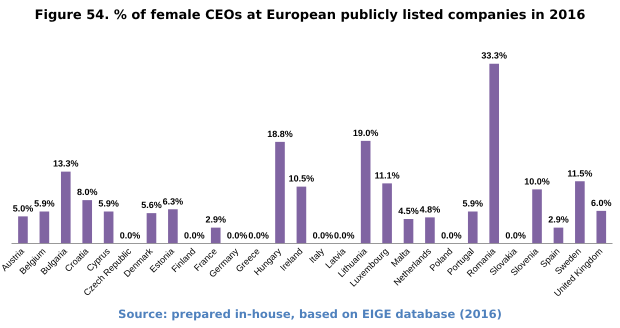  What do you see at coordinates (310, 16) in the screenshot?
I see `chart-title: Figure 54. % of female CEOs at European publicly listed companies in 2016` at bounding box center [310, 16].